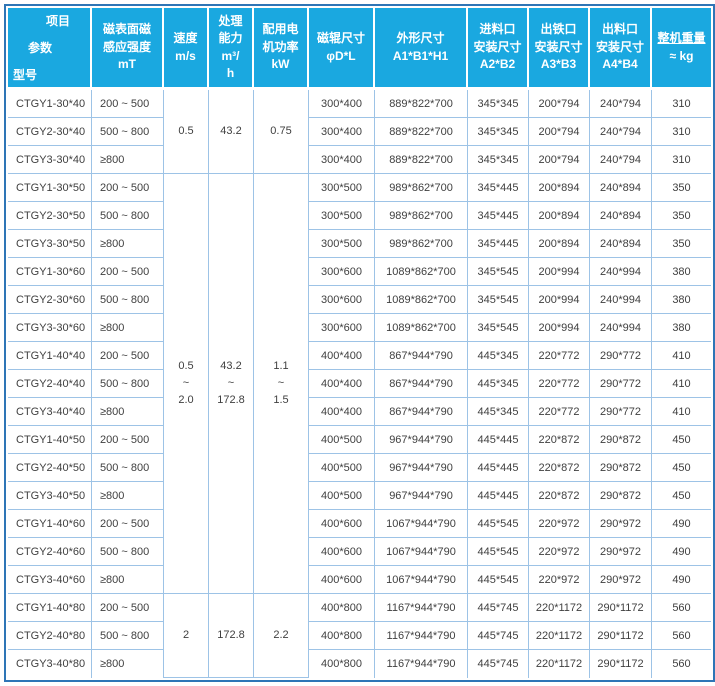 This screenshot has width=715, height=686. What do you see at coordinates (50, 496) in the screenshot?
I see `model-cell: CTGY3-40*50` at bounding box center [50, 496].